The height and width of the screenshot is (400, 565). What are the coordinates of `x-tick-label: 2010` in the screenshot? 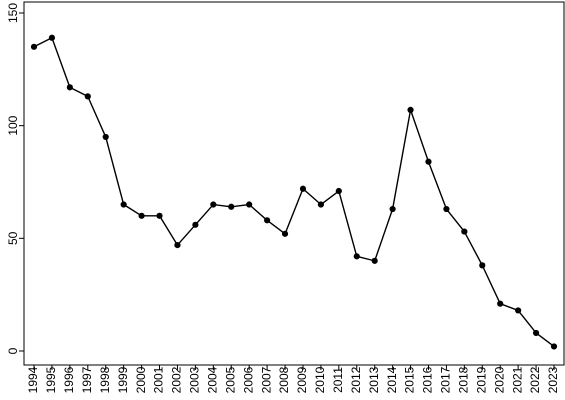 It's located at (320, 379).